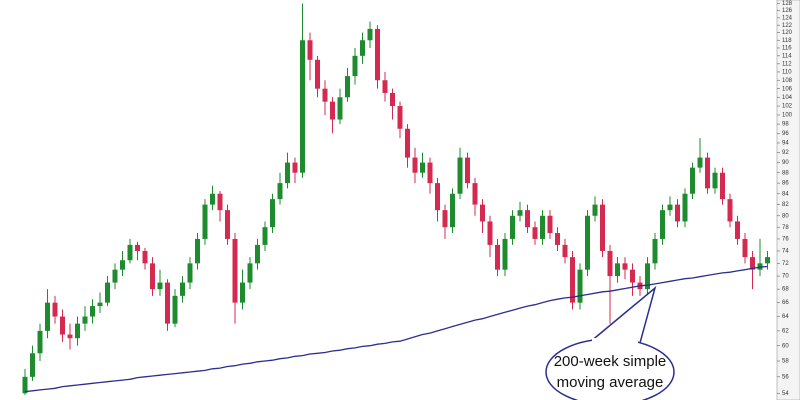 The image size is (800, 400). What do you see at coordinates (787, 49) in the screenshot?
I see `y-tick-label: 116` at bounding box center [787, 49].